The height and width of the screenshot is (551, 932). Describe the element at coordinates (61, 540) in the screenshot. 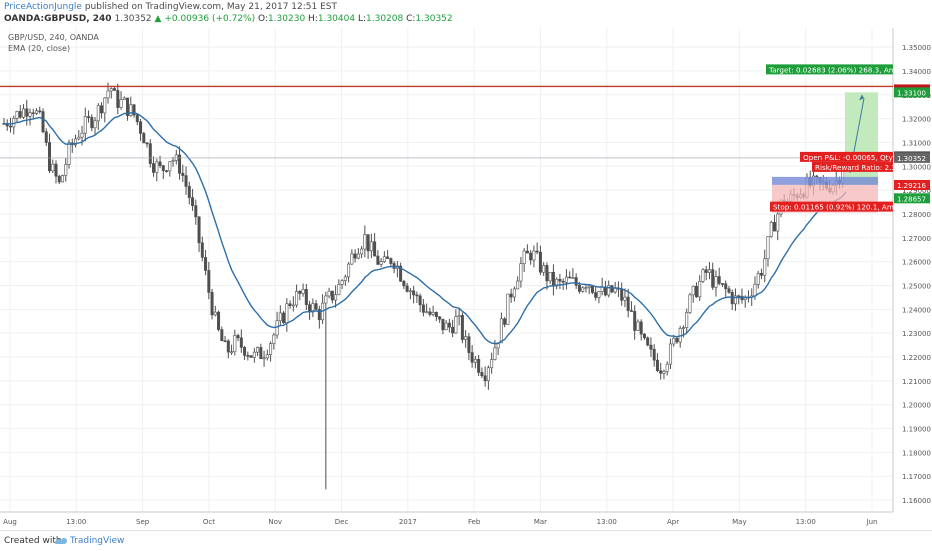

I see `tradingview-logo-icon` at that location.